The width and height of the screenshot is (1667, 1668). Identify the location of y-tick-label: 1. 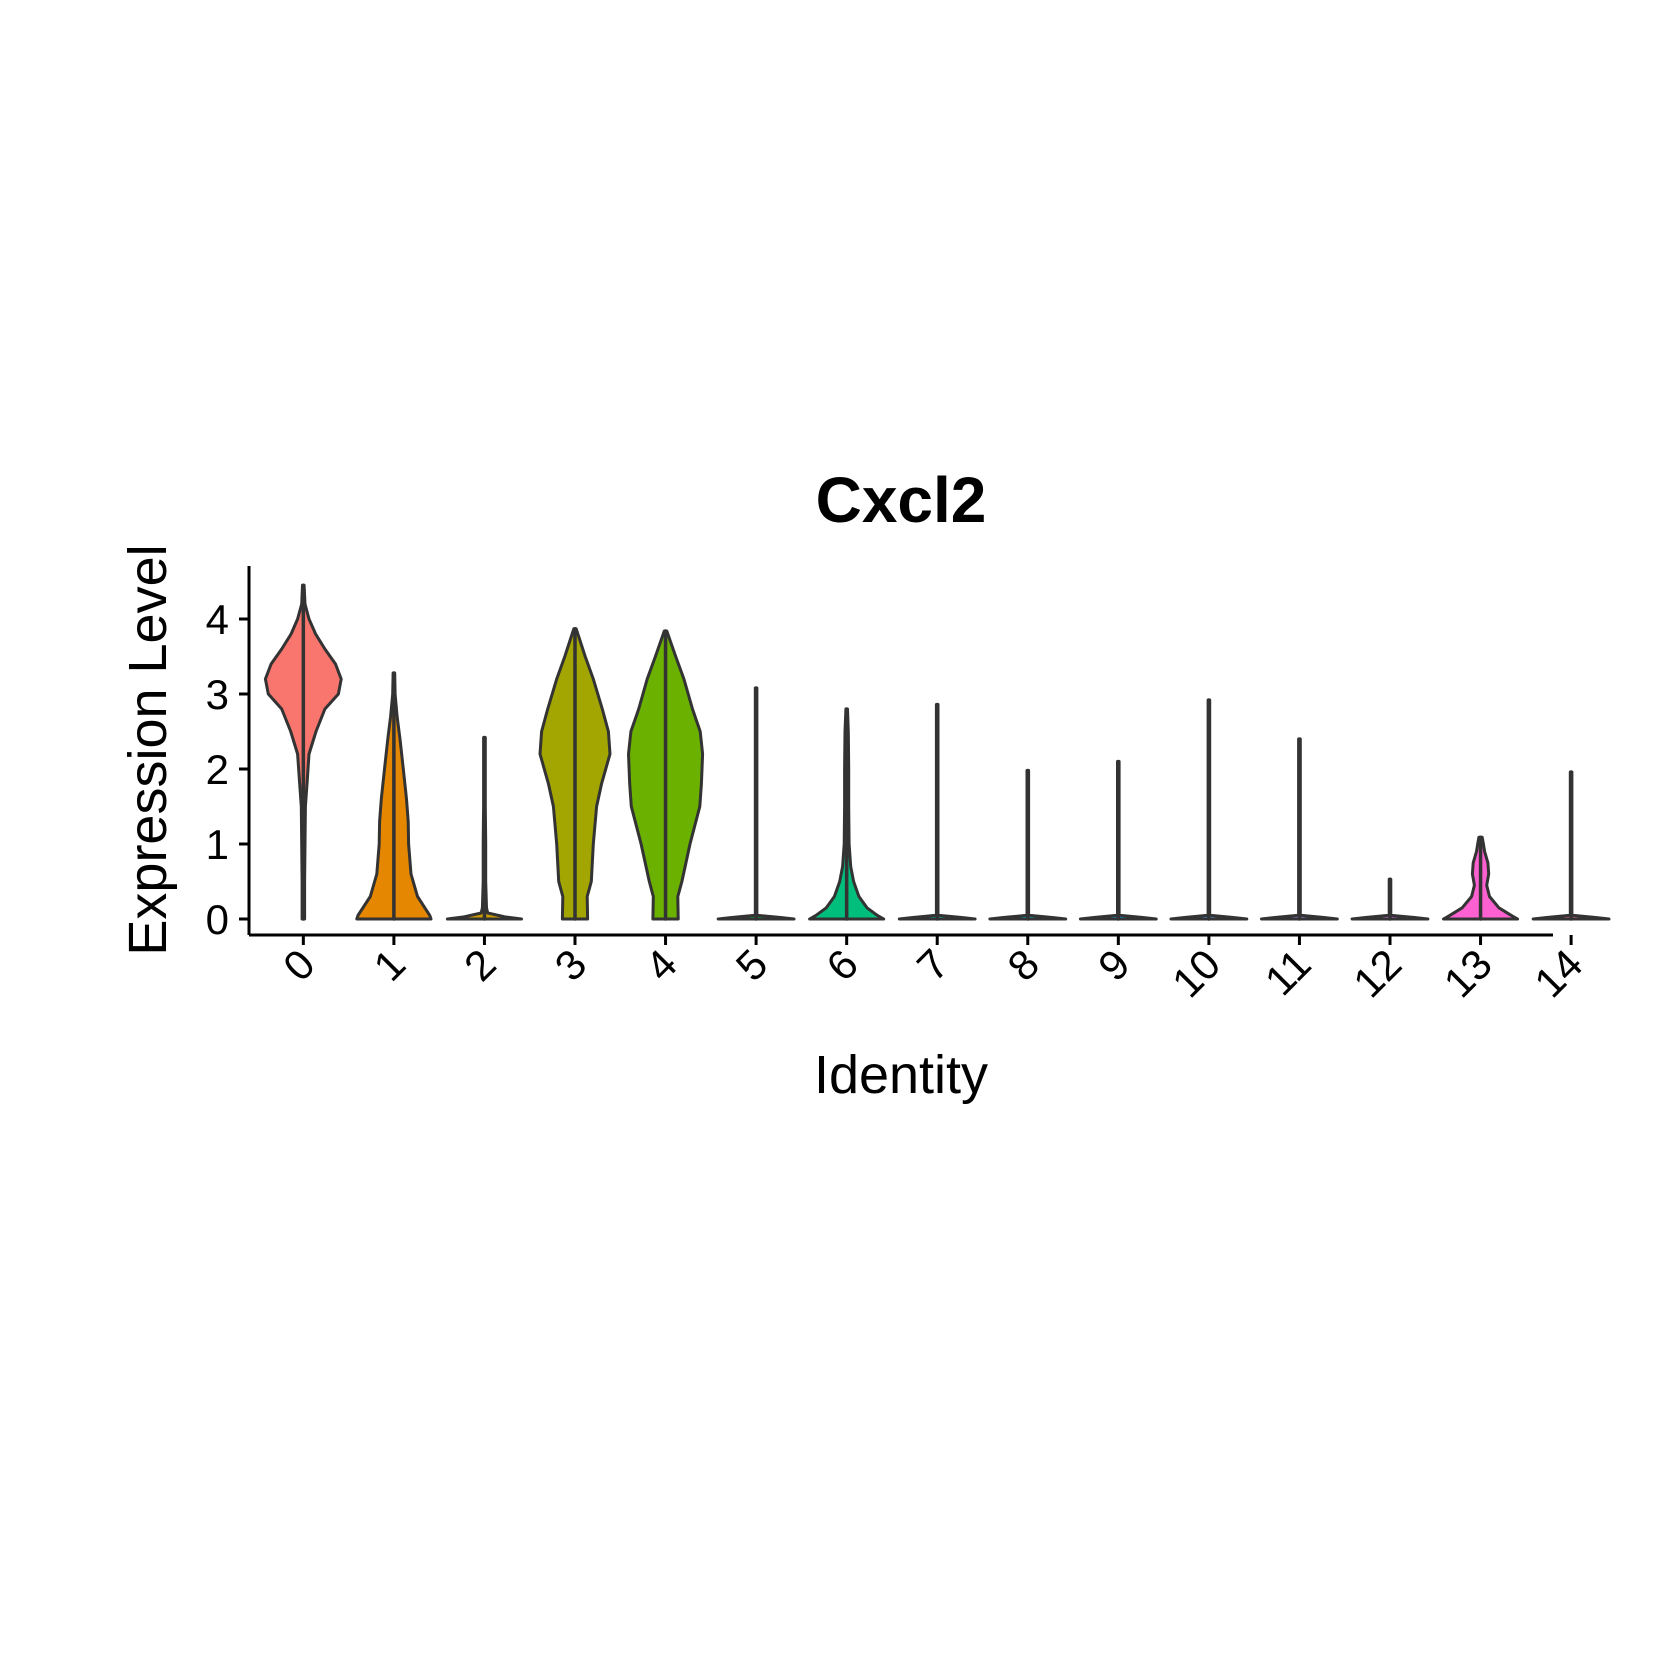
(217, 844).